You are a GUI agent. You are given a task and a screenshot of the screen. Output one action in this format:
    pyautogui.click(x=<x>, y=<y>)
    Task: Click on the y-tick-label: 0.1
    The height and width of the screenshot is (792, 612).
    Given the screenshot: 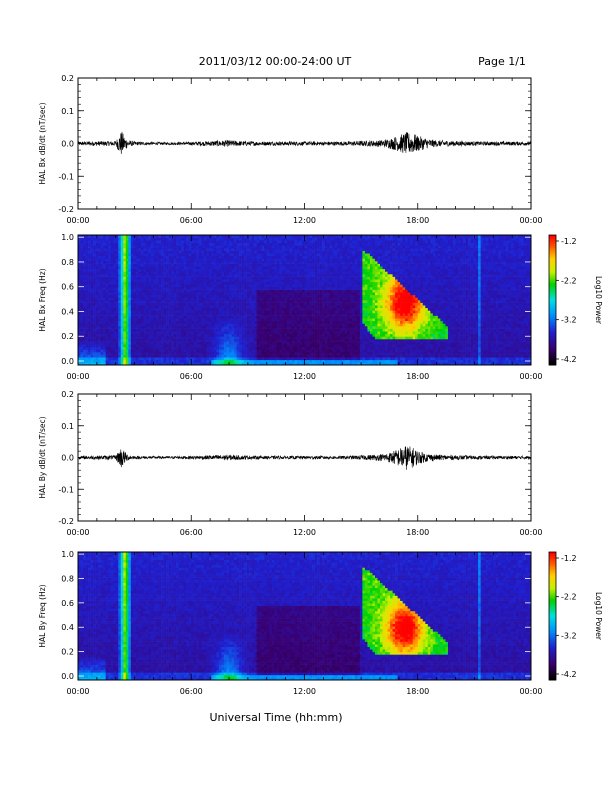 What is the action you would take?
    pyautogui.click(x=67, y=426)
    